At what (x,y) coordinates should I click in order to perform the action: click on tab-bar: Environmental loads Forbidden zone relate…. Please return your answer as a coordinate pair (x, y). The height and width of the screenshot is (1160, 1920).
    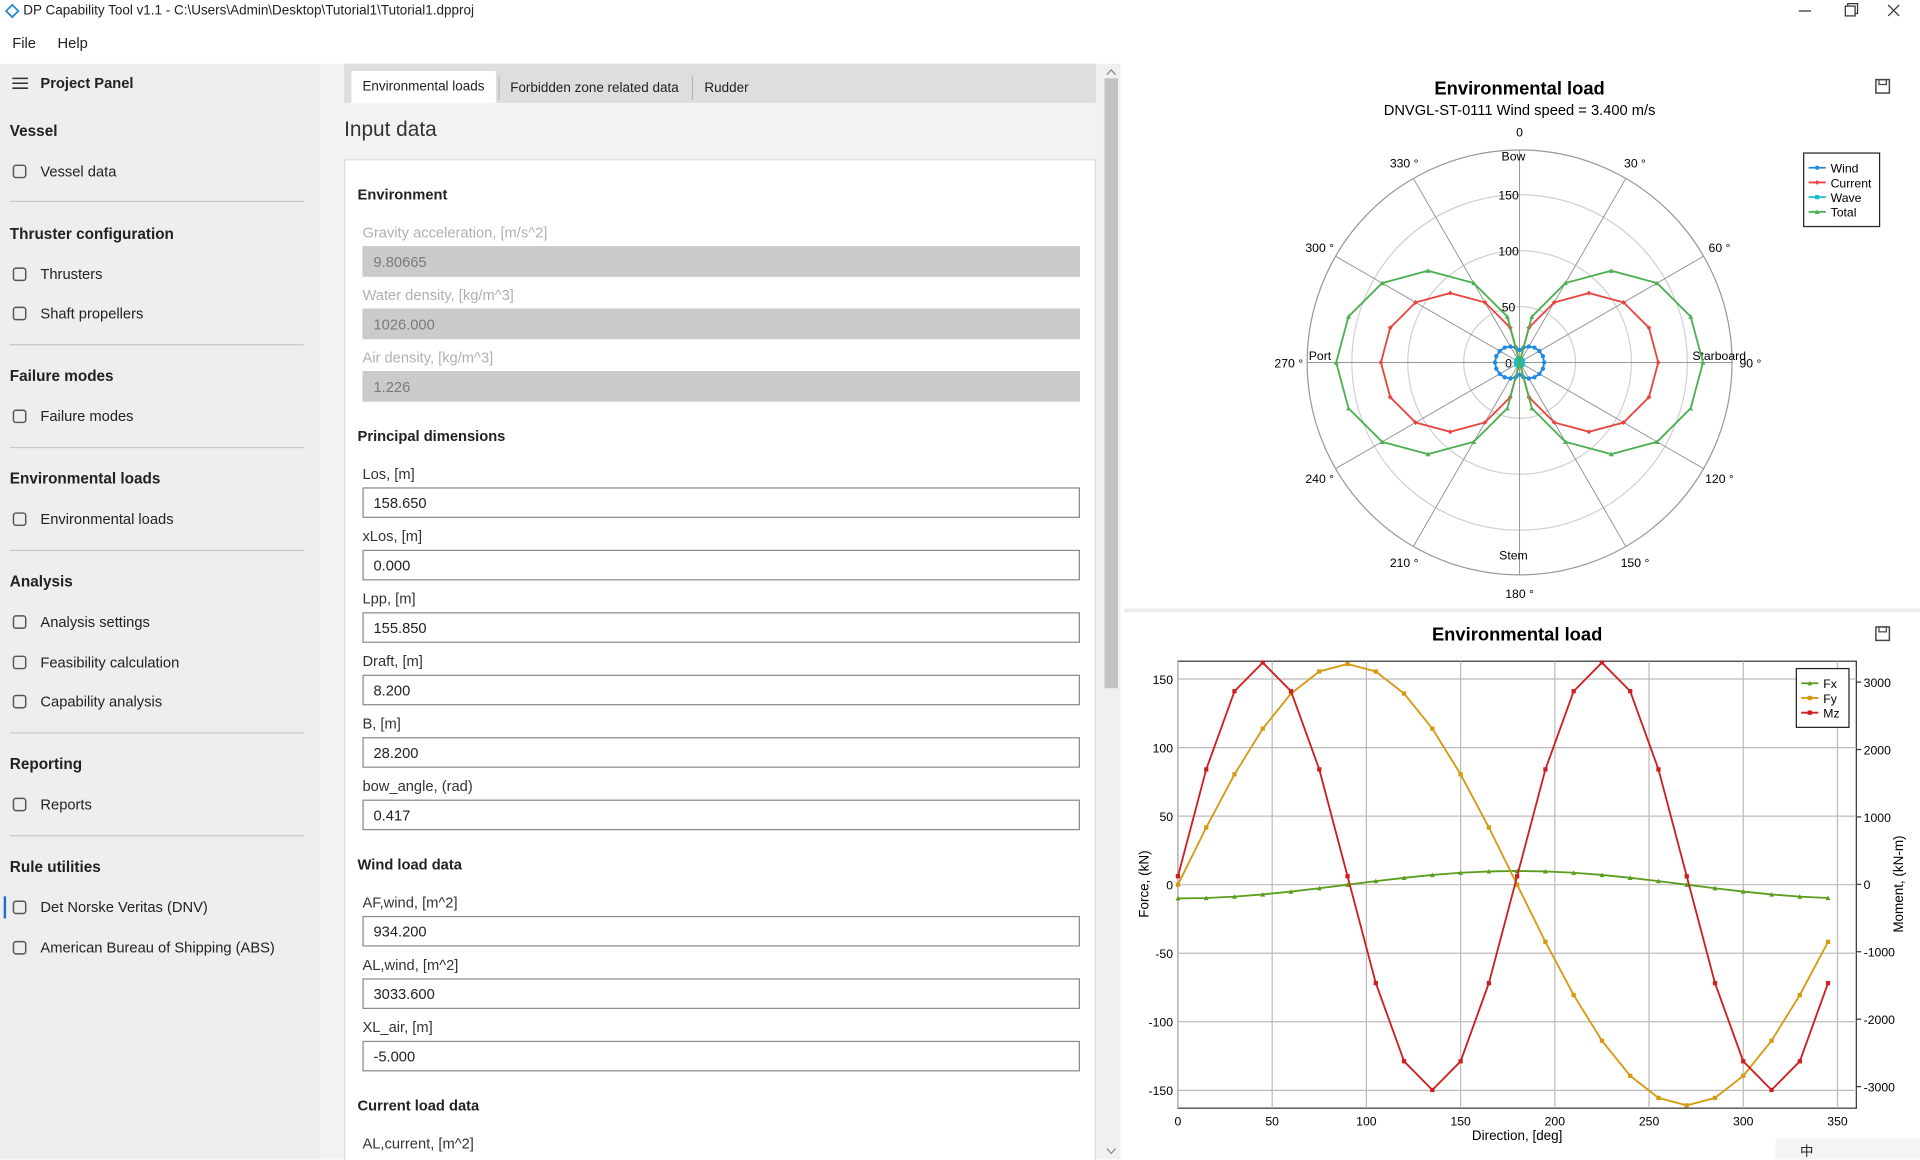
    Looking at the image, I should click on (720, 83).